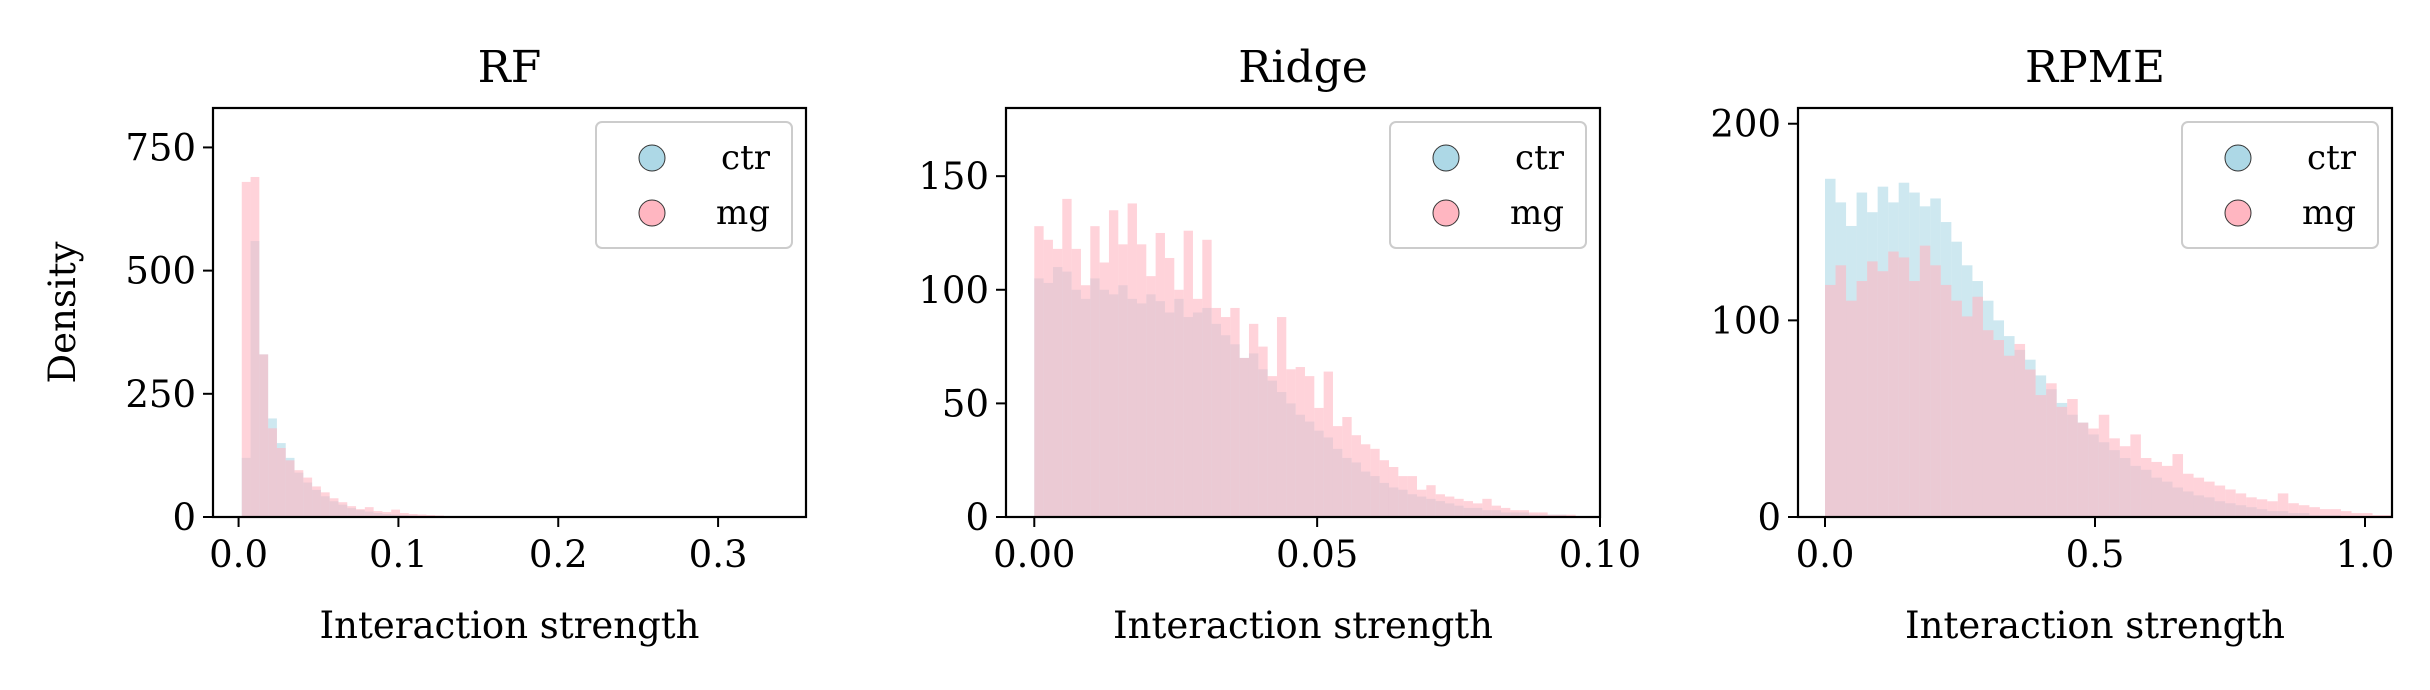  I want to click on x-axis-label: Interaction strength, so click(1303, 625).